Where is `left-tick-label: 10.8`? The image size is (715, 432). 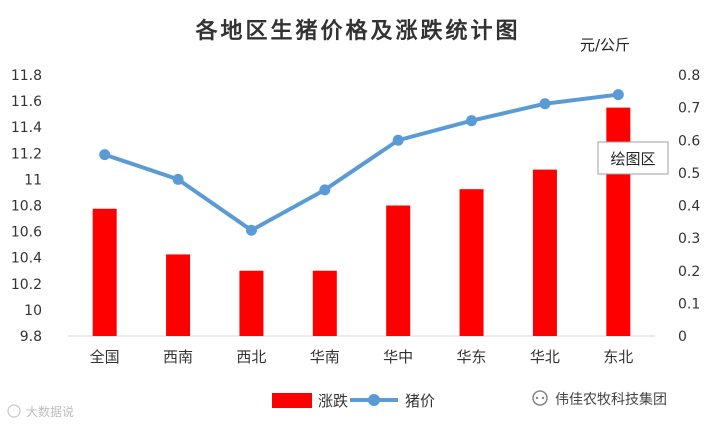
left-tick-label: 10.8 is located at coordinates (26, 207).